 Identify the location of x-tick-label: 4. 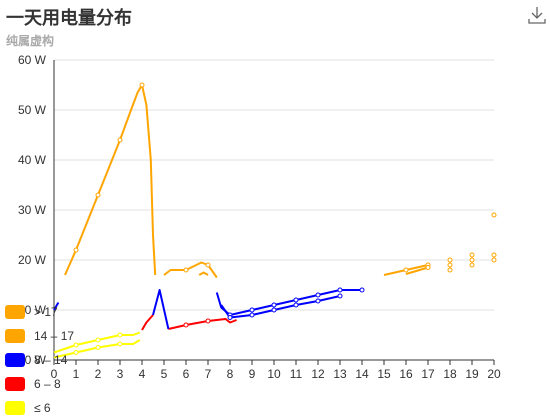
(142, 374).